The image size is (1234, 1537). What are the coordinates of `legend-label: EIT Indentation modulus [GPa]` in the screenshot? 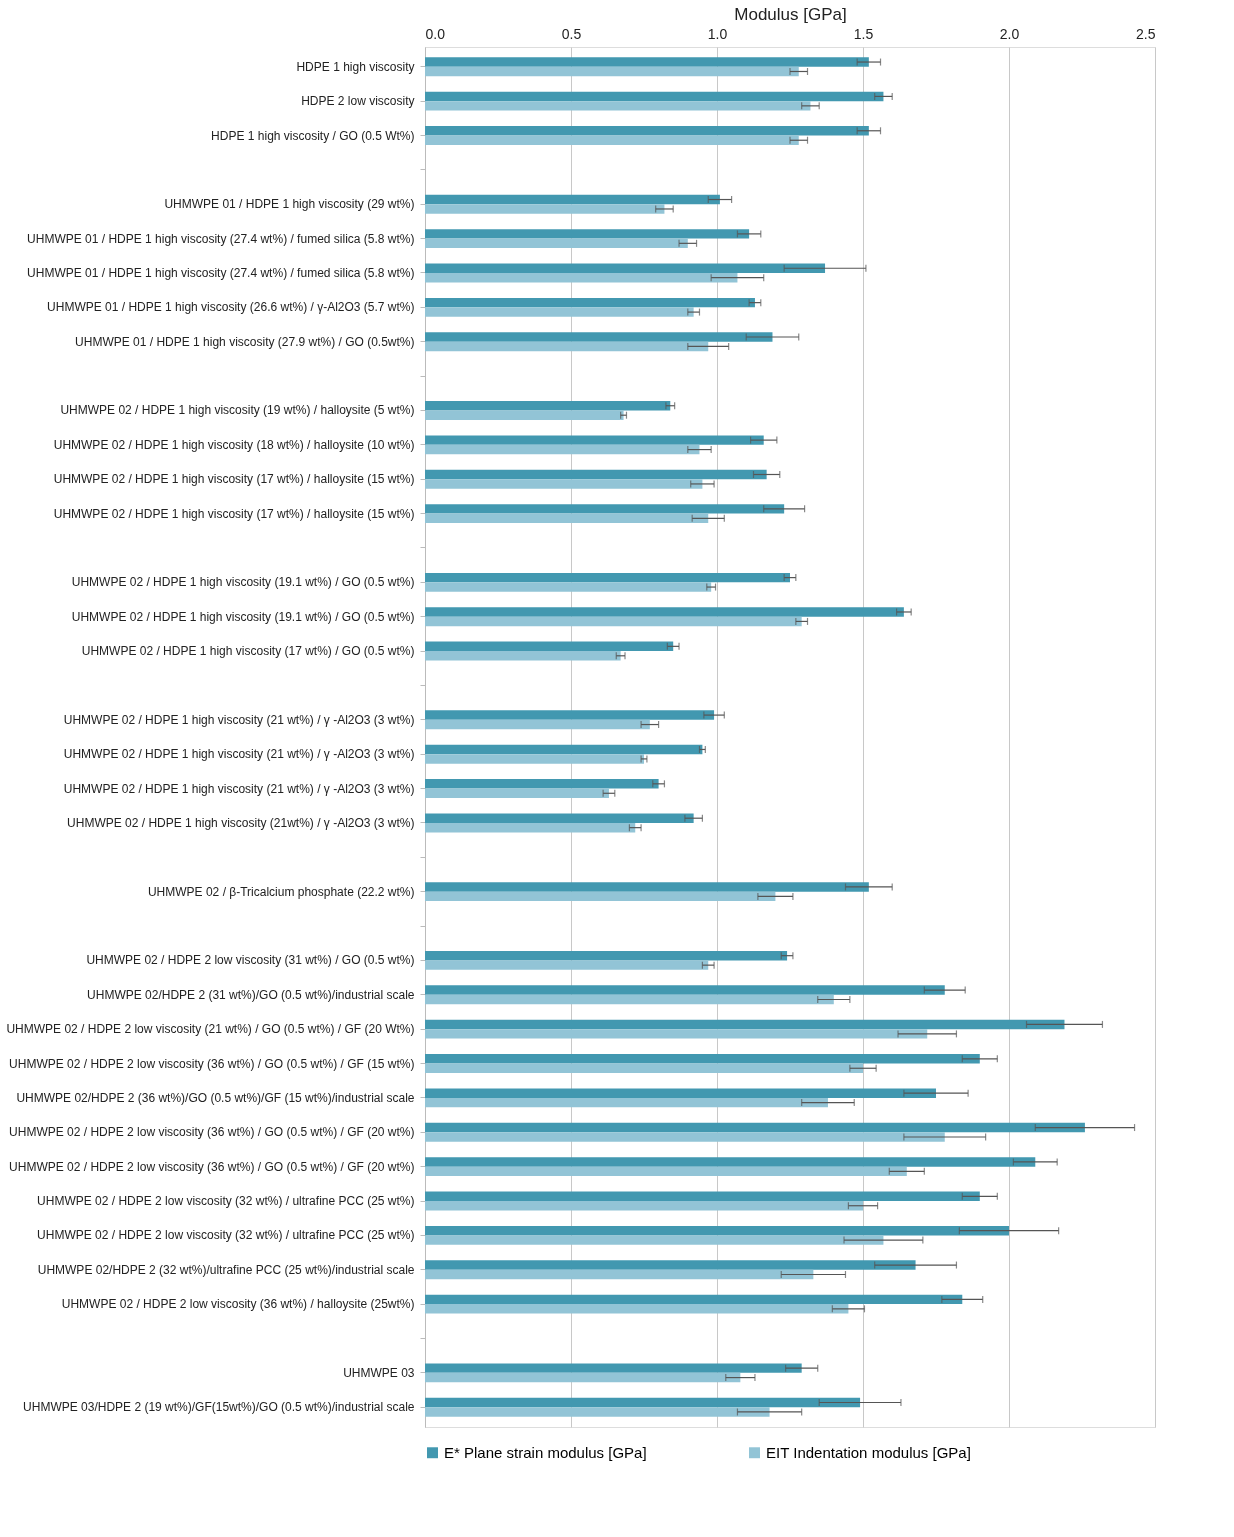 It's located at (868, 1452).